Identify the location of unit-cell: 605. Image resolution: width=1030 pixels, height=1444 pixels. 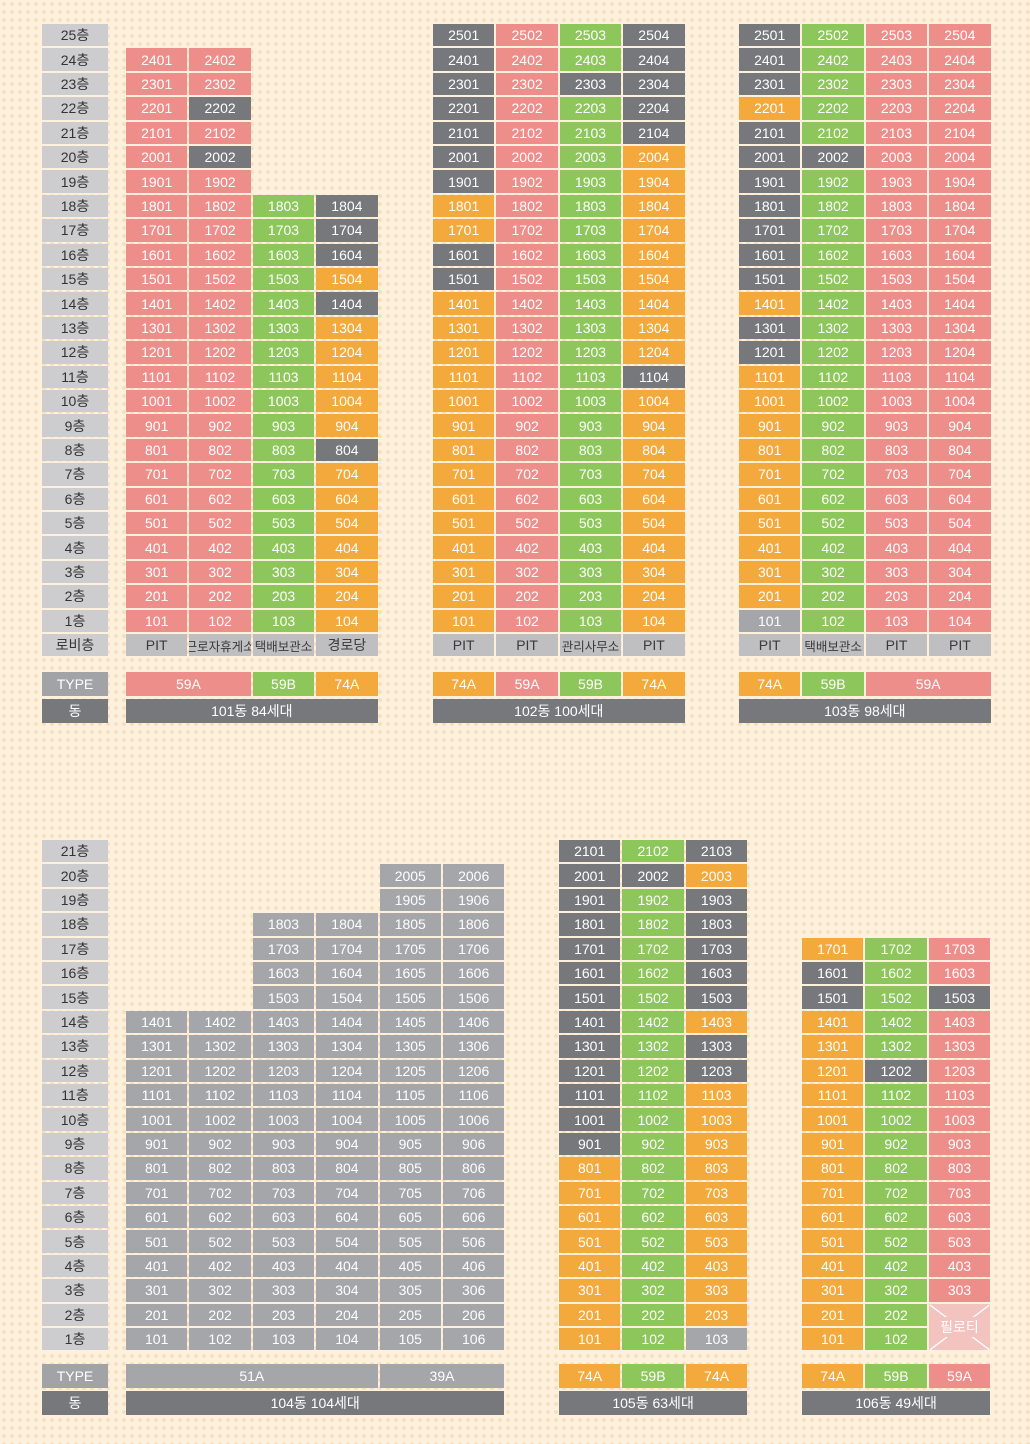
(410, 1217).